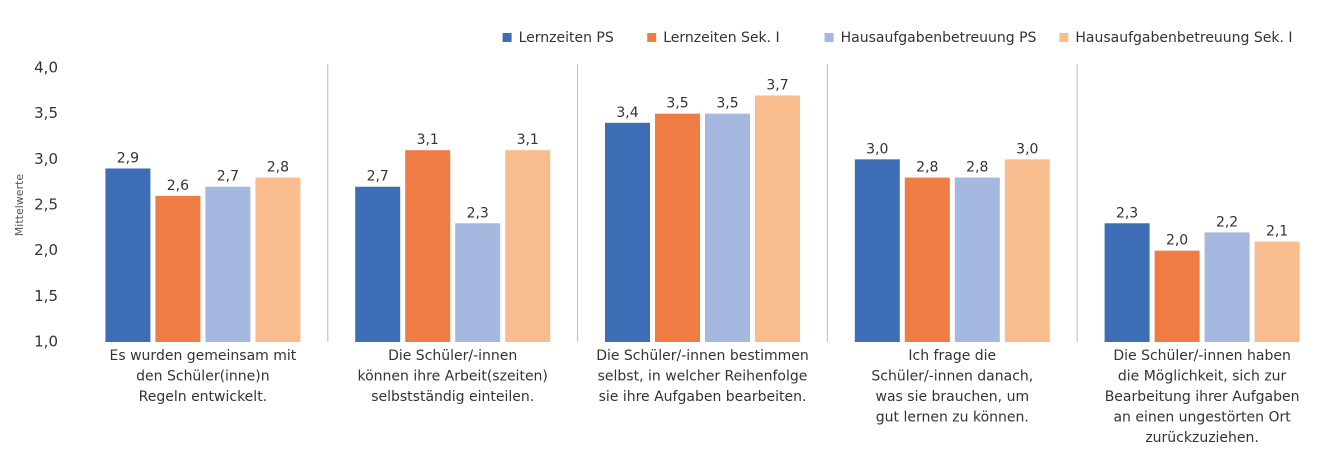  What do you see at coordinates (1202, 377) in the screenshot?
I see `x-tick-label: die Möglichkeit, sich zur` at bounding box center [1202, 377].